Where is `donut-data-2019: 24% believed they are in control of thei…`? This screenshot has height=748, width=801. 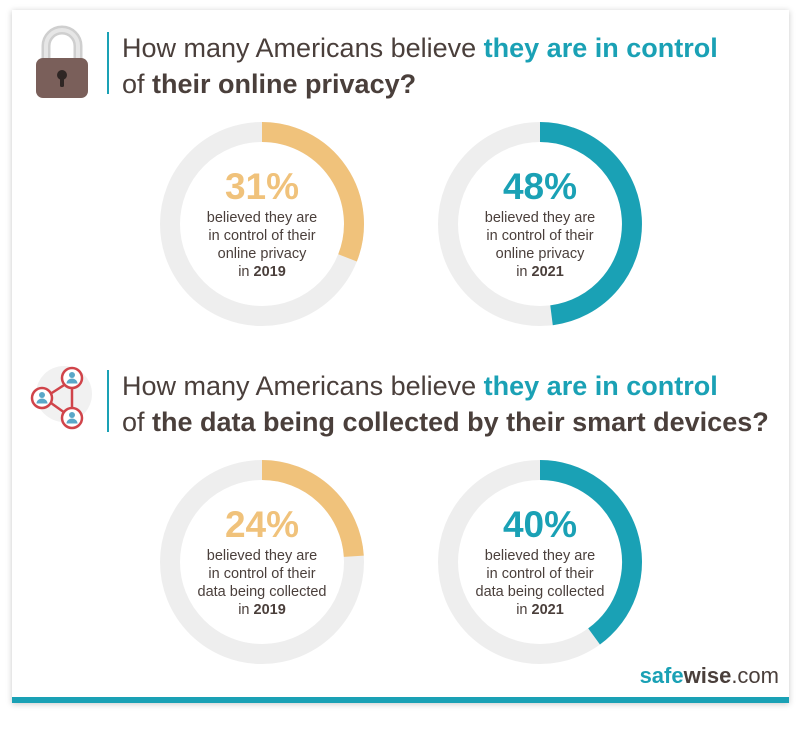 donut-data-2019: 24% believed they are in control of thei… is located at coordinates (262, 562).